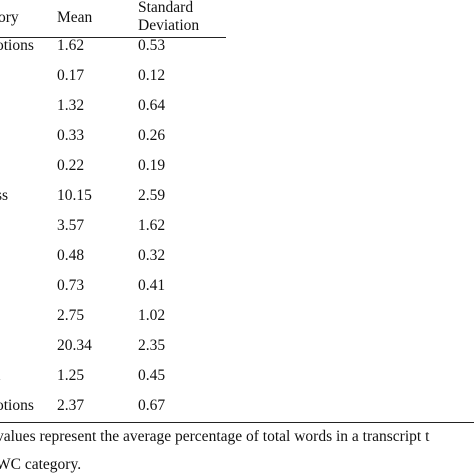 The height and width of the screenshot is (474, 474). I want to click on sd-cell: 0.64, so click(152, 105).